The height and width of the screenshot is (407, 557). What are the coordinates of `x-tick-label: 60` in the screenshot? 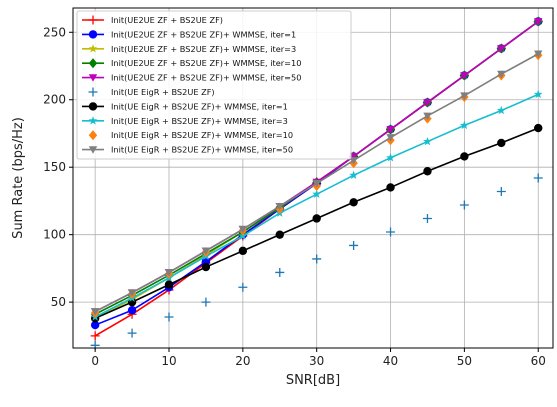 It's located at (538, 361).